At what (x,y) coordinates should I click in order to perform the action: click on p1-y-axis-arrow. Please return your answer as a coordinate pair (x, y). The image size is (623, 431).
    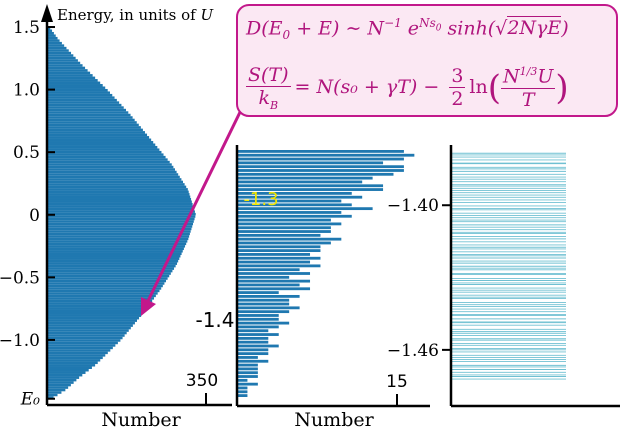
    Looking at the image, I should click on (47, 13).